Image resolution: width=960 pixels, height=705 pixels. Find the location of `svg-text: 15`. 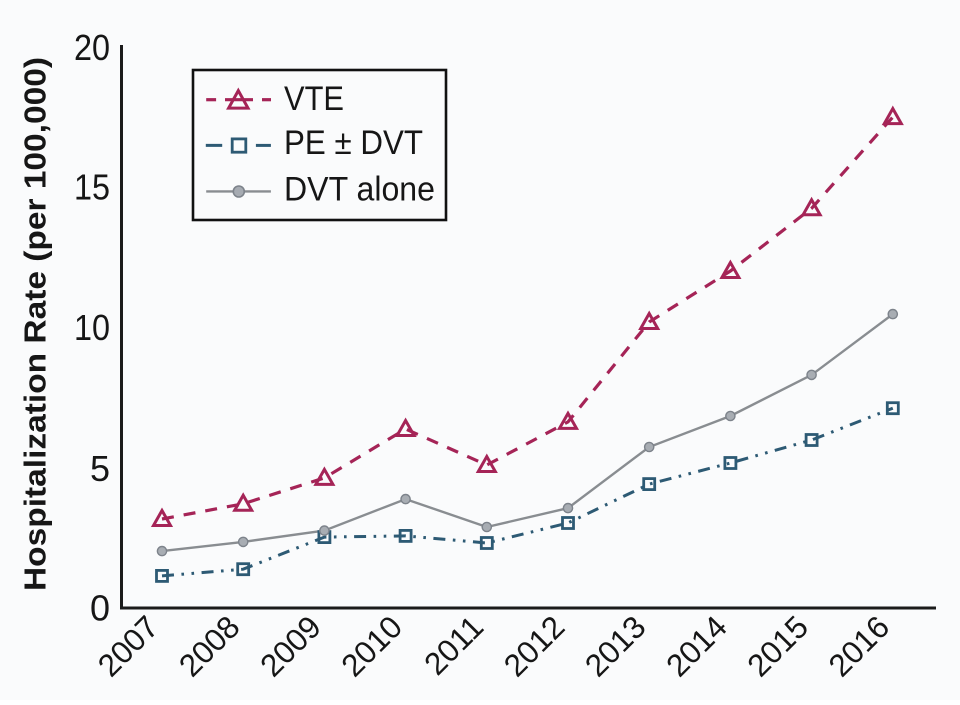

svg-text: 15 is located at coordinates (92, 187).